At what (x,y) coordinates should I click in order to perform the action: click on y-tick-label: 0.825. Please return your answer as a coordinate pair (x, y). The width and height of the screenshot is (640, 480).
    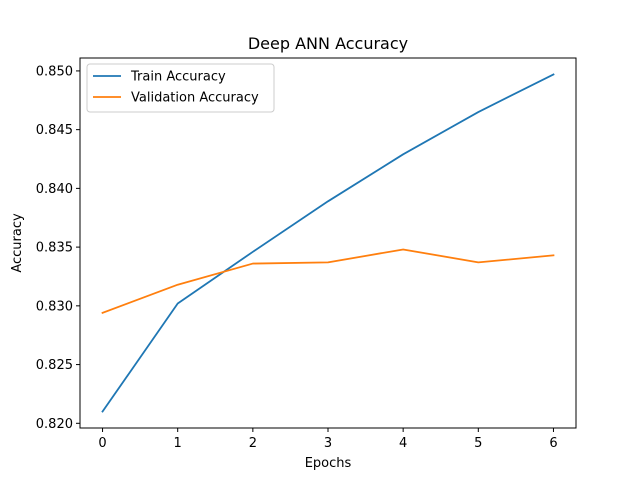
    Looking at the image, I should click on (54, 365).